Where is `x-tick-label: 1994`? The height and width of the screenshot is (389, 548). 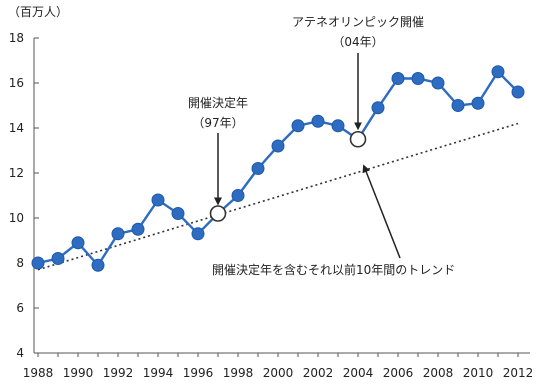
x-tick-label: 1994 is located at coordinates (158, 373).